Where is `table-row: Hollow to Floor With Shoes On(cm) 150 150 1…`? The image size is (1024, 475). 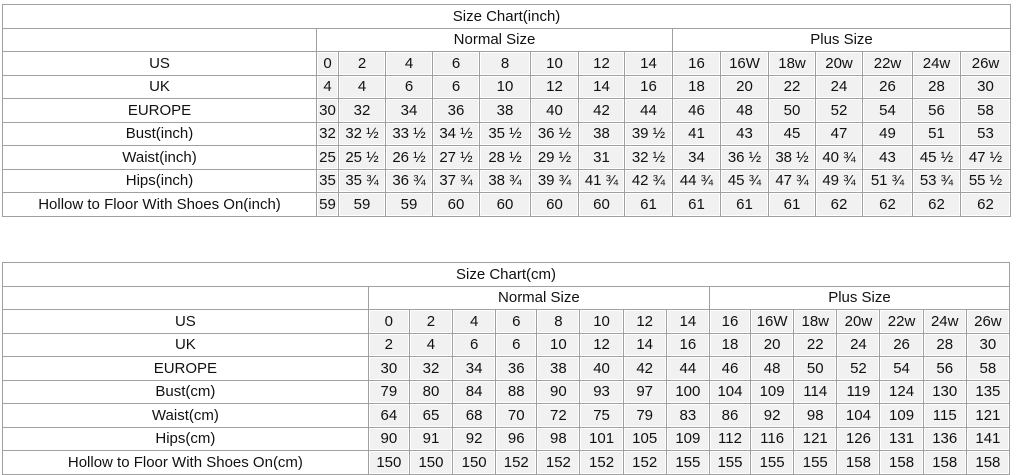 table-row: Hollow to Floor With Shoes On(cm) 150 150 1… is located at coordinates (506, 462).